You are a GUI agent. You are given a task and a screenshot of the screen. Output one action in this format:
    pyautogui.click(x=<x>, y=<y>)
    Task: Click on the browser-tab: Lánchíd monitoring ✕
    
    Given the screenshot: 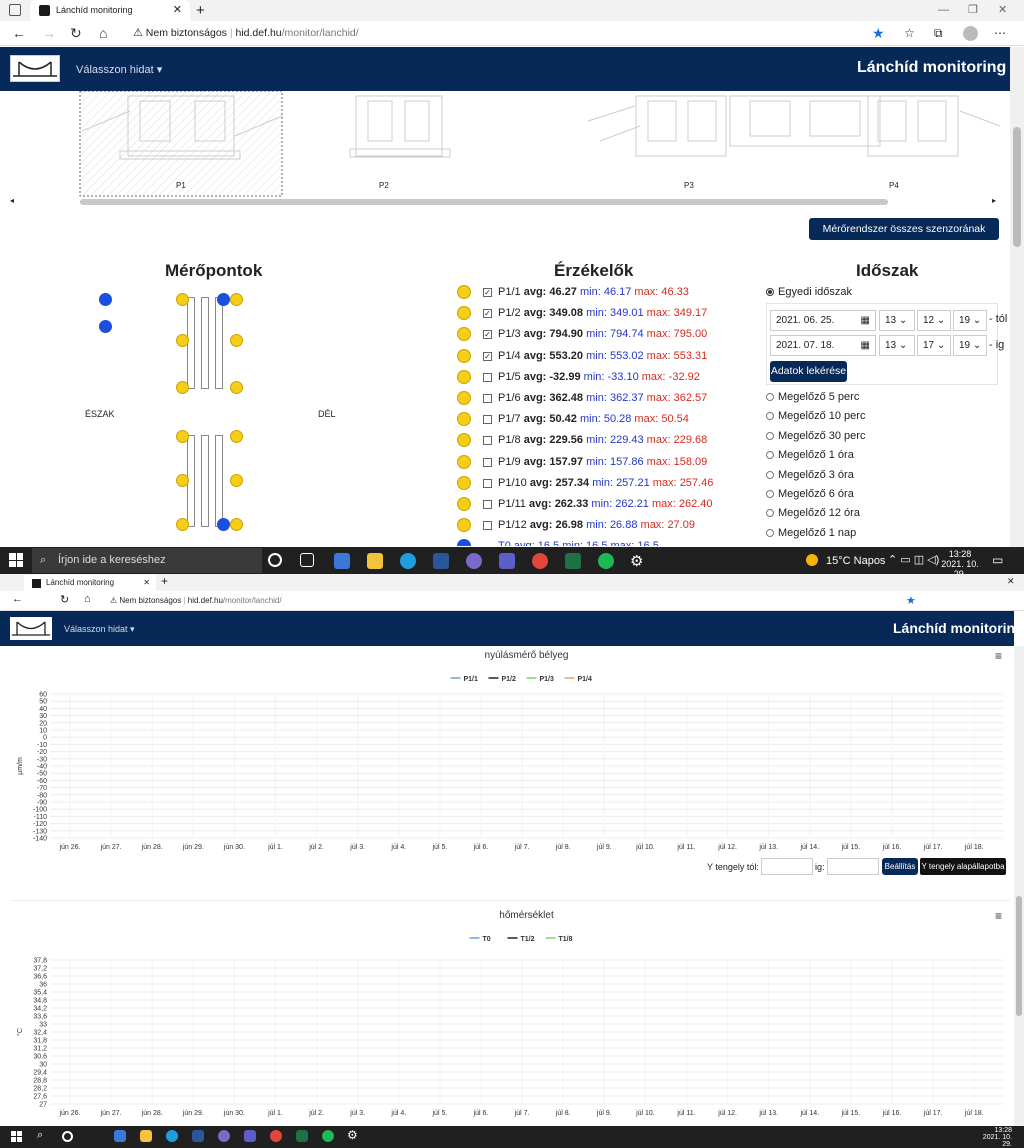 What is the action you would take?
    pyautogui.click(x=110, y=10)
    